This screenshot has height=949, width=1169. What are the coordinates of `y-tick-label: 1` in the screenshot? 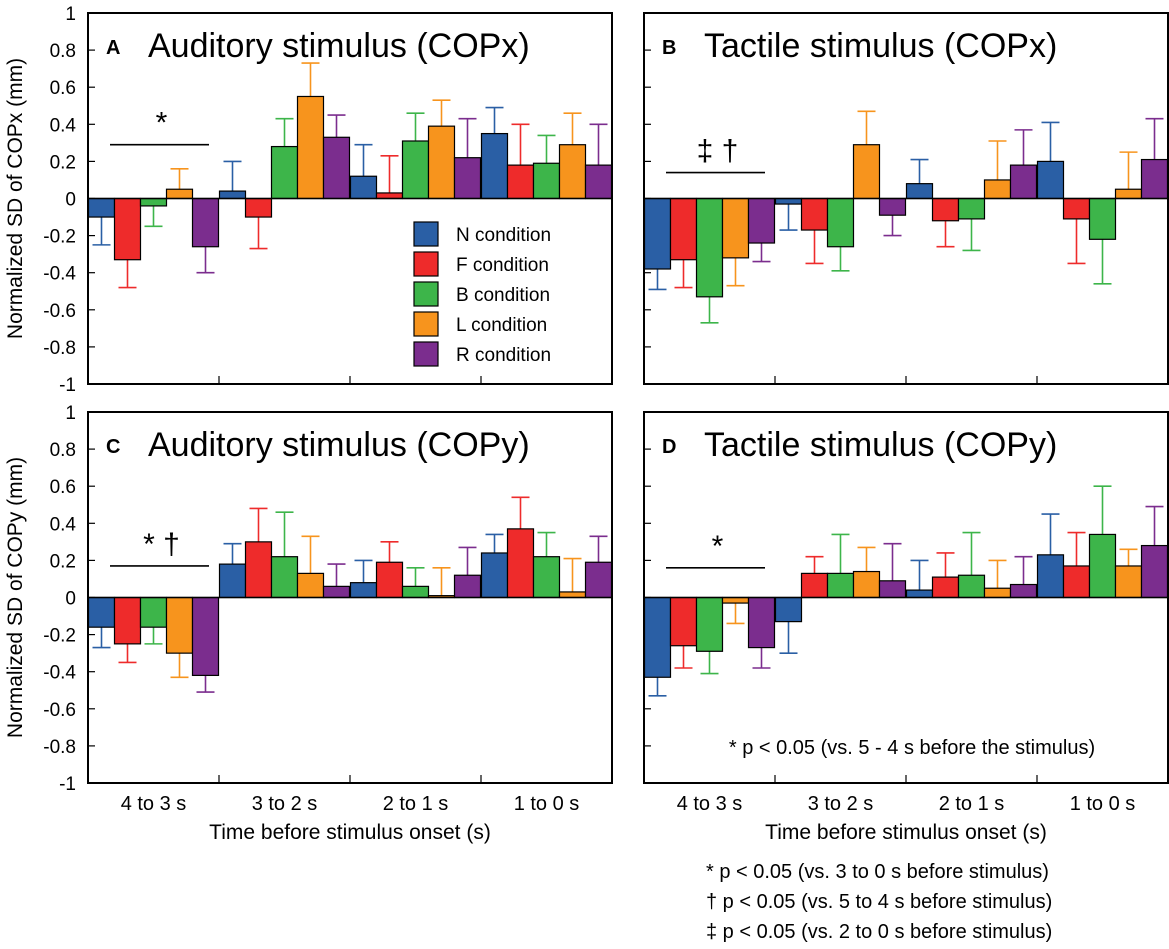 It's located at (70, 14).